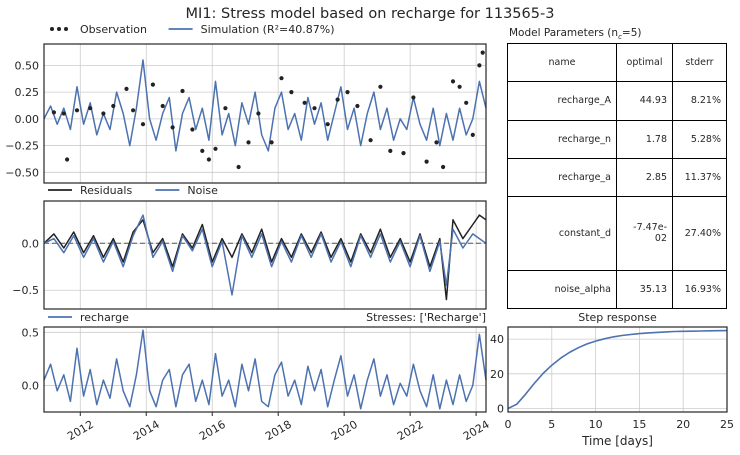 This screenshot has height=455, width=740. I want to click on params-title-main: Model Parameters (n, so click(564, 33).